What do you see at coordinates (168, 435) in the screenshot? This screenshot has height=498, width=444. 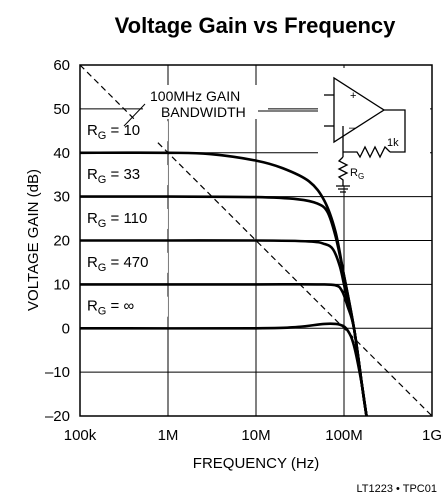 I see `x-tick-label: 1M` at bounding box center [168, 435].